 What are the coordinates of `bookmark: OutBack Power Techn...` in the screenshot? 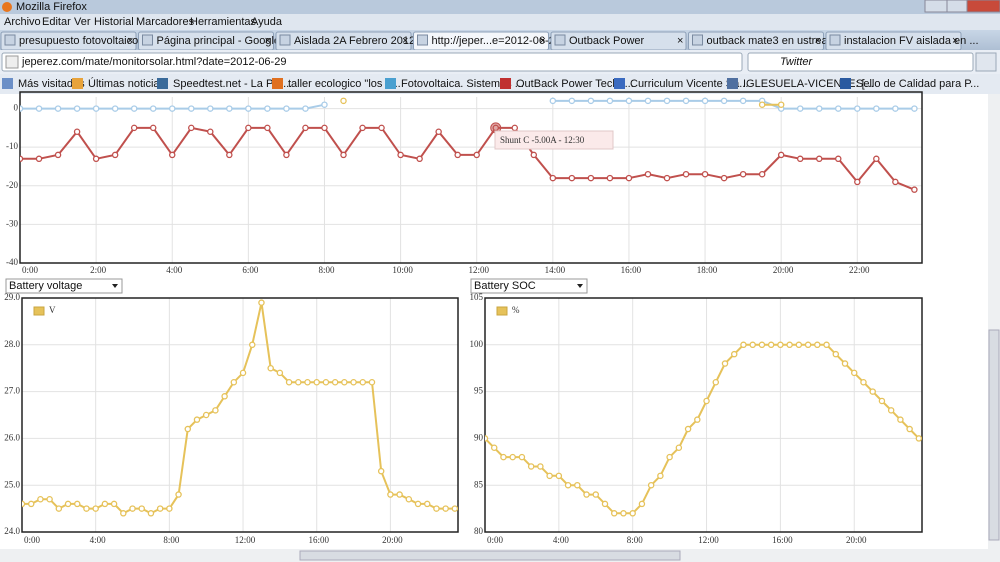 It's located at (575, 84).